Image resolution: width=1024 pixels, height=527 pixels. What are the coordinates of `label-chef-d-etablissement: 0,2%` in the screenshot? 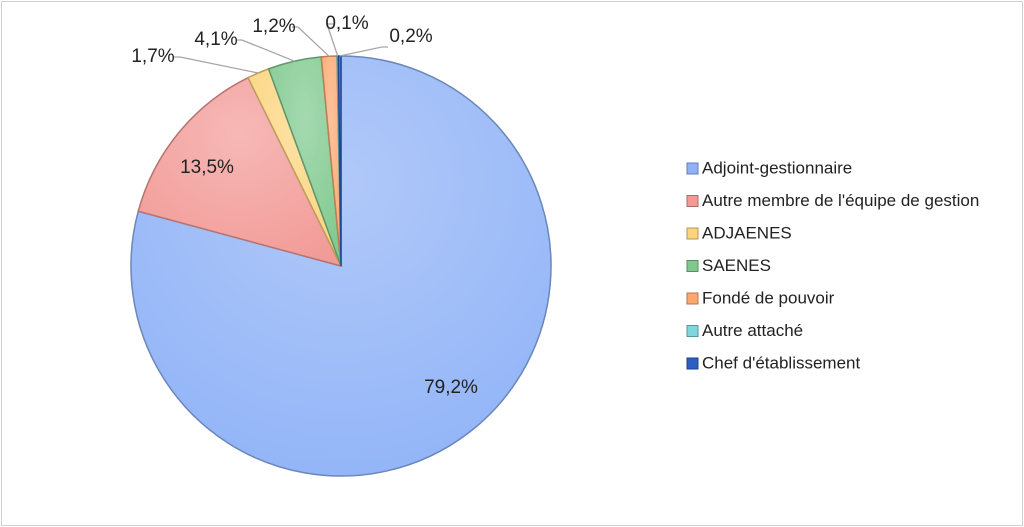 It's located at (410, 36).